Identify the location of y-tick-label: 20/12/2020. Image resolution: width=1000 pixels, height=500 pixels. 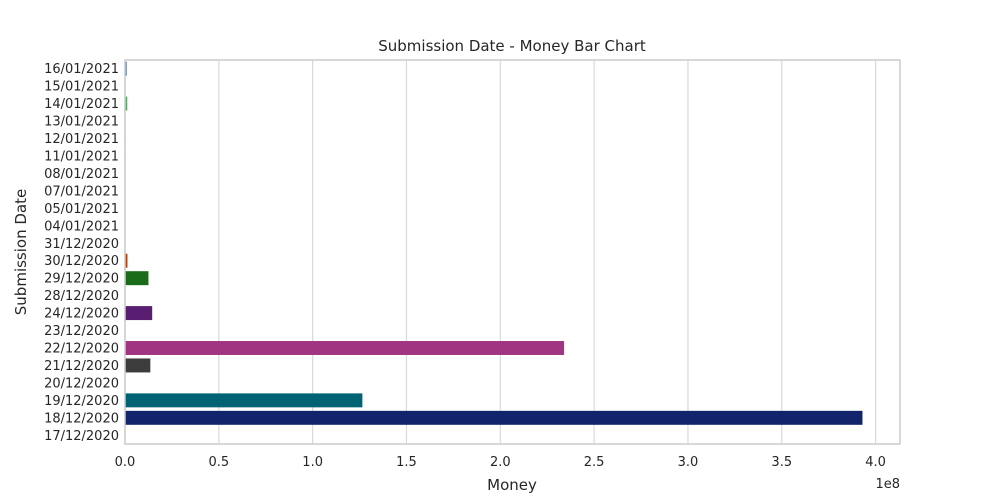
(81, 383).